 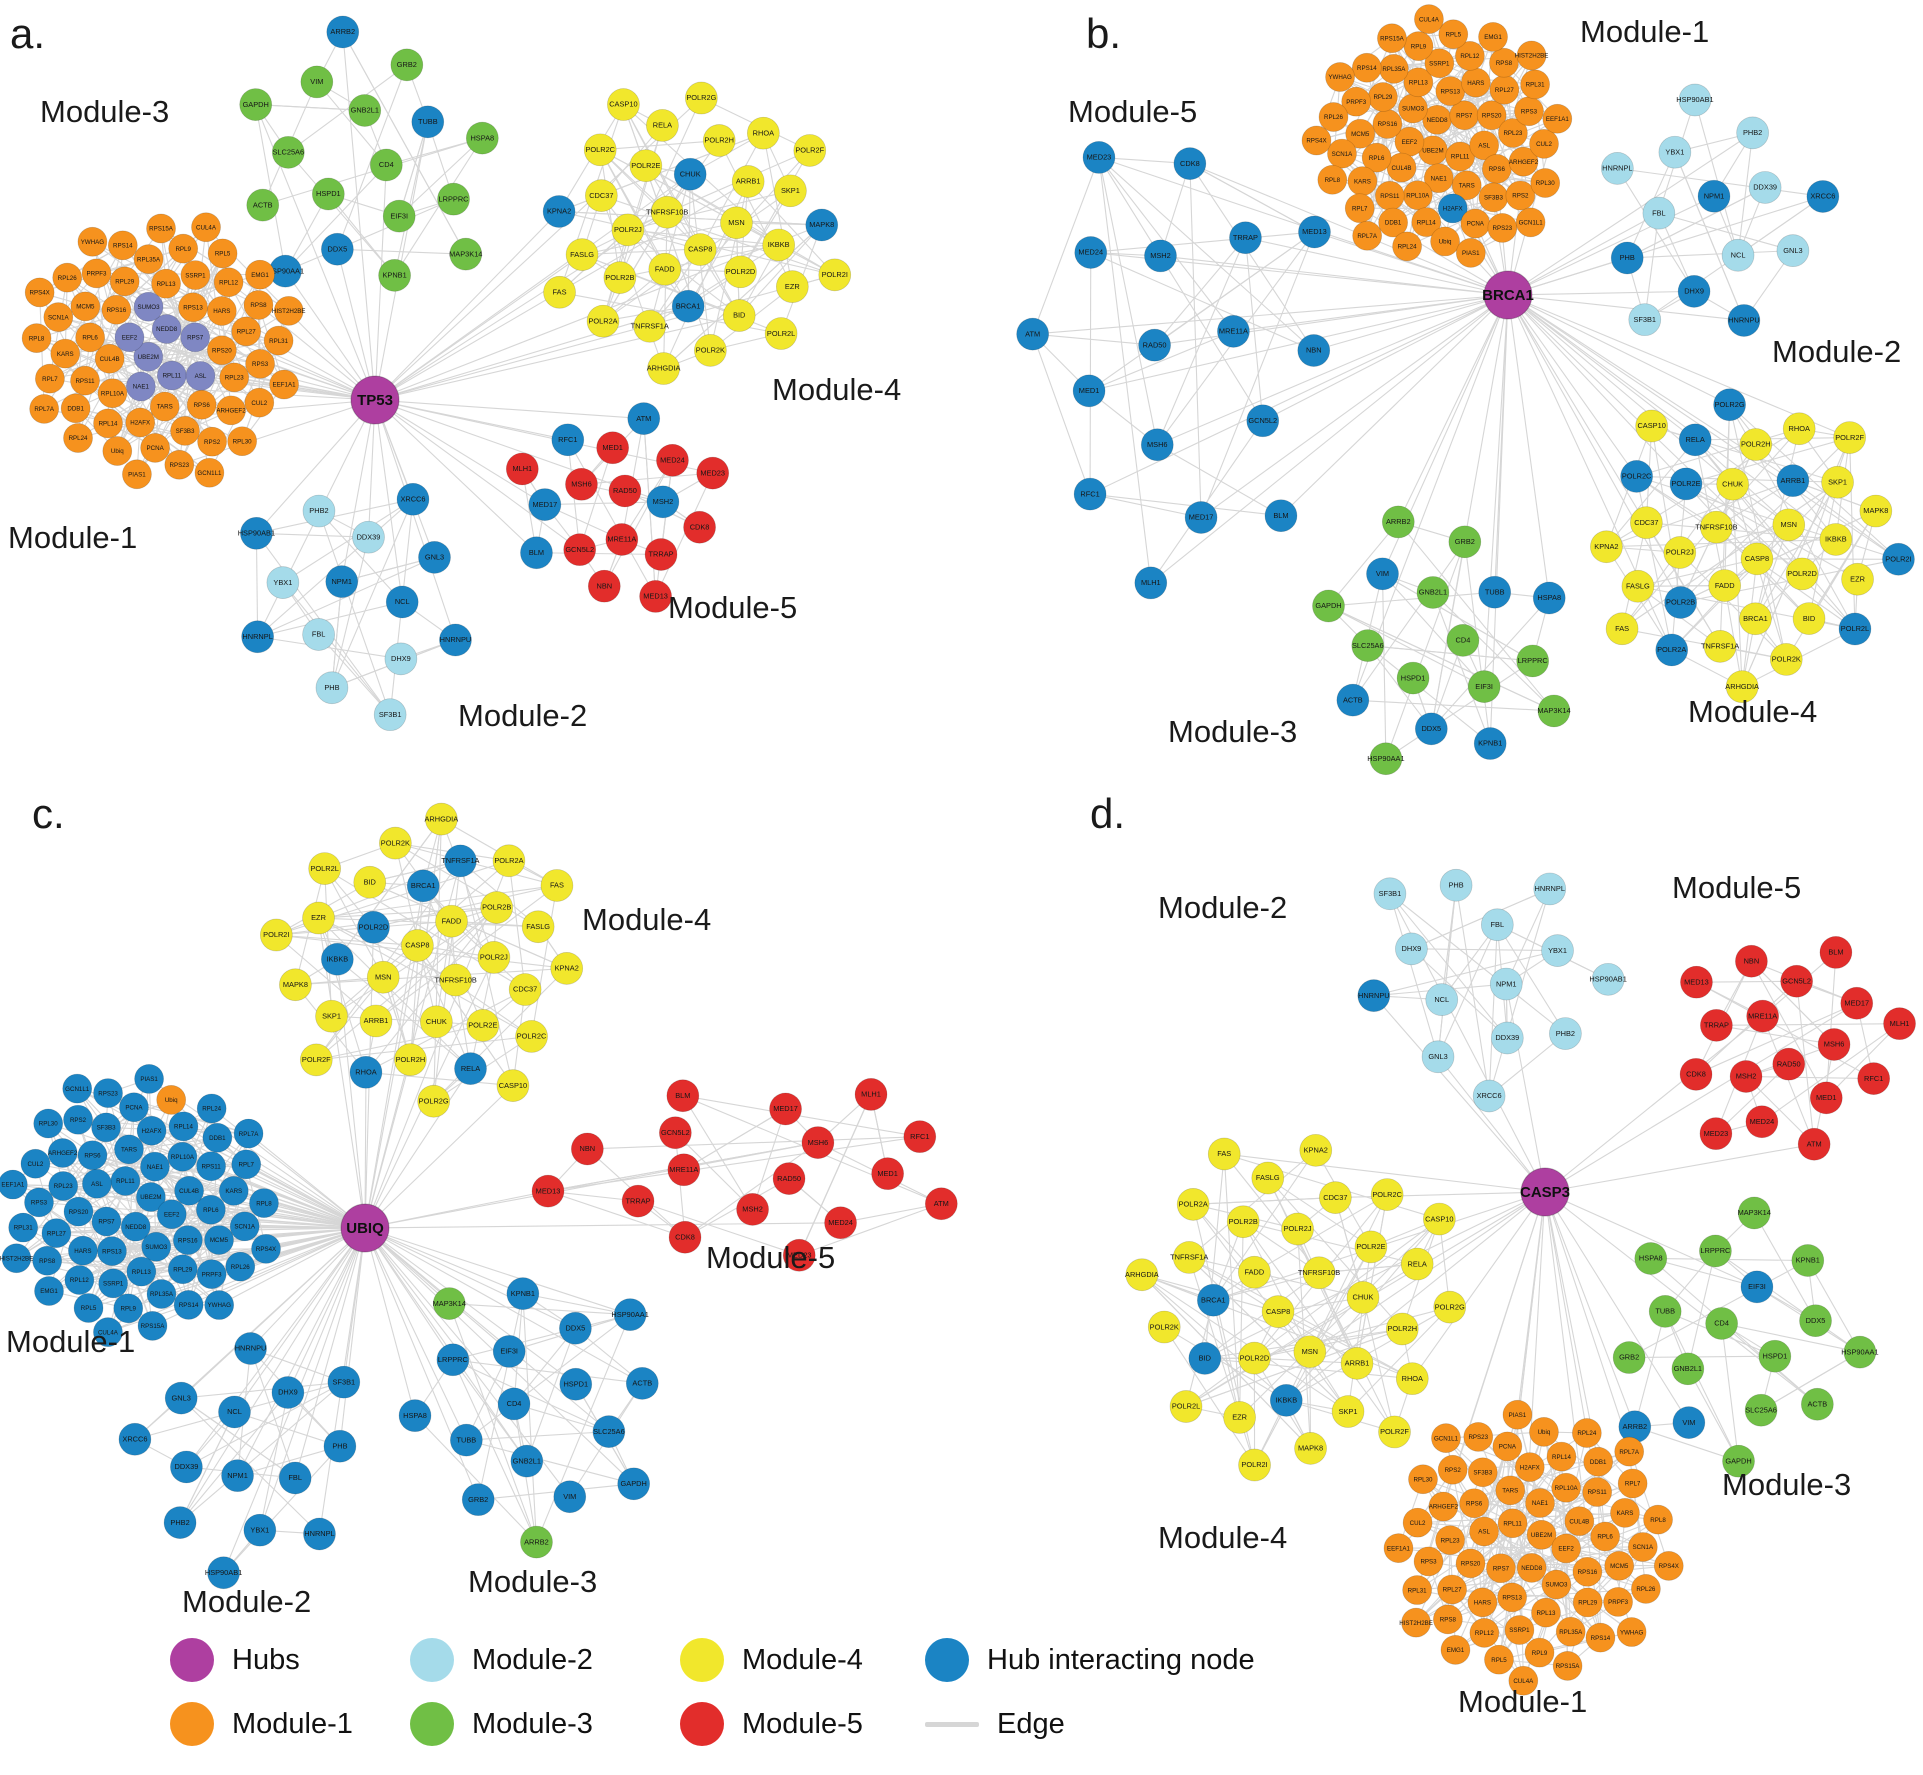 I want to click on node-IKBKB: IKBKB, so click(x=337, y=959).